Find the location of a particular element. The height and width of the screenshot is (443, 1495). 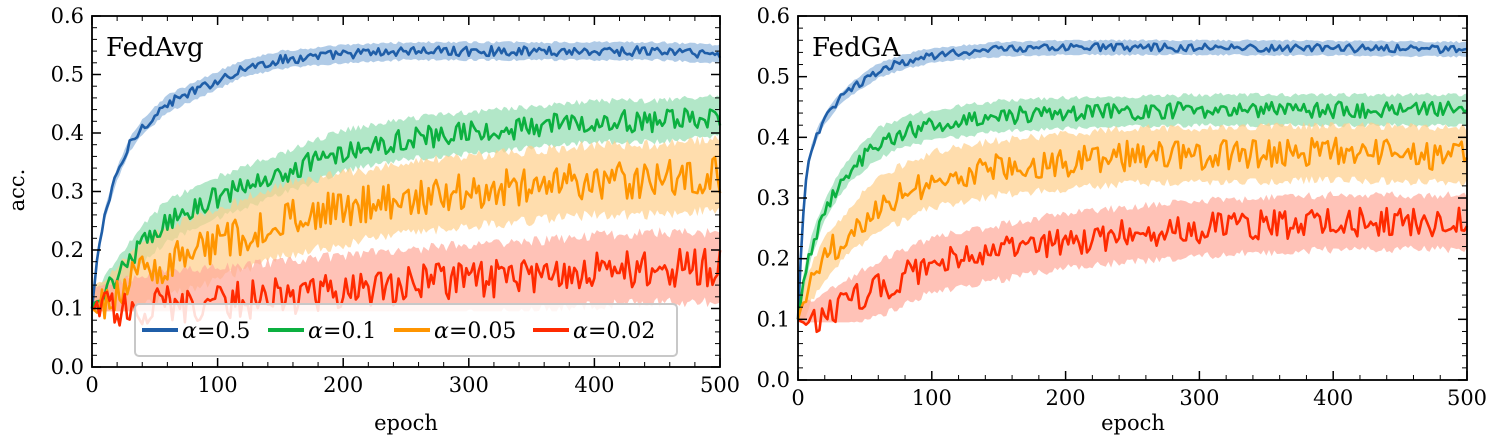

legend-item-alpha-0.1: α =0.1 is located at coordinates (322, 331).